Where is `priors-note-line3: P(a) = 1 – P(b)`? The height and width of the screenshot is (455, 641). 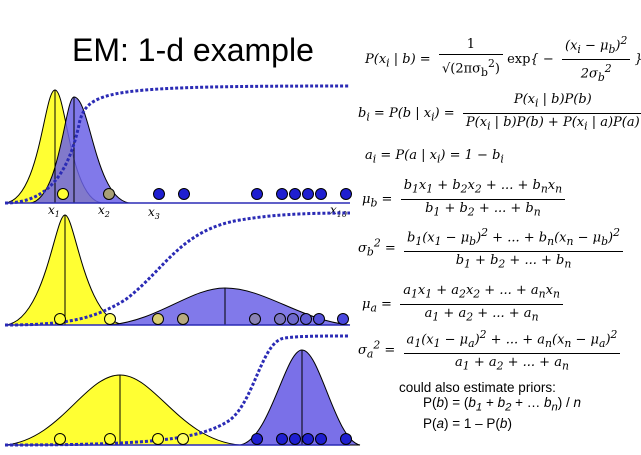
priors-note-line3: P(a) = 1 – P(b) is located at coordinates (467, 423).